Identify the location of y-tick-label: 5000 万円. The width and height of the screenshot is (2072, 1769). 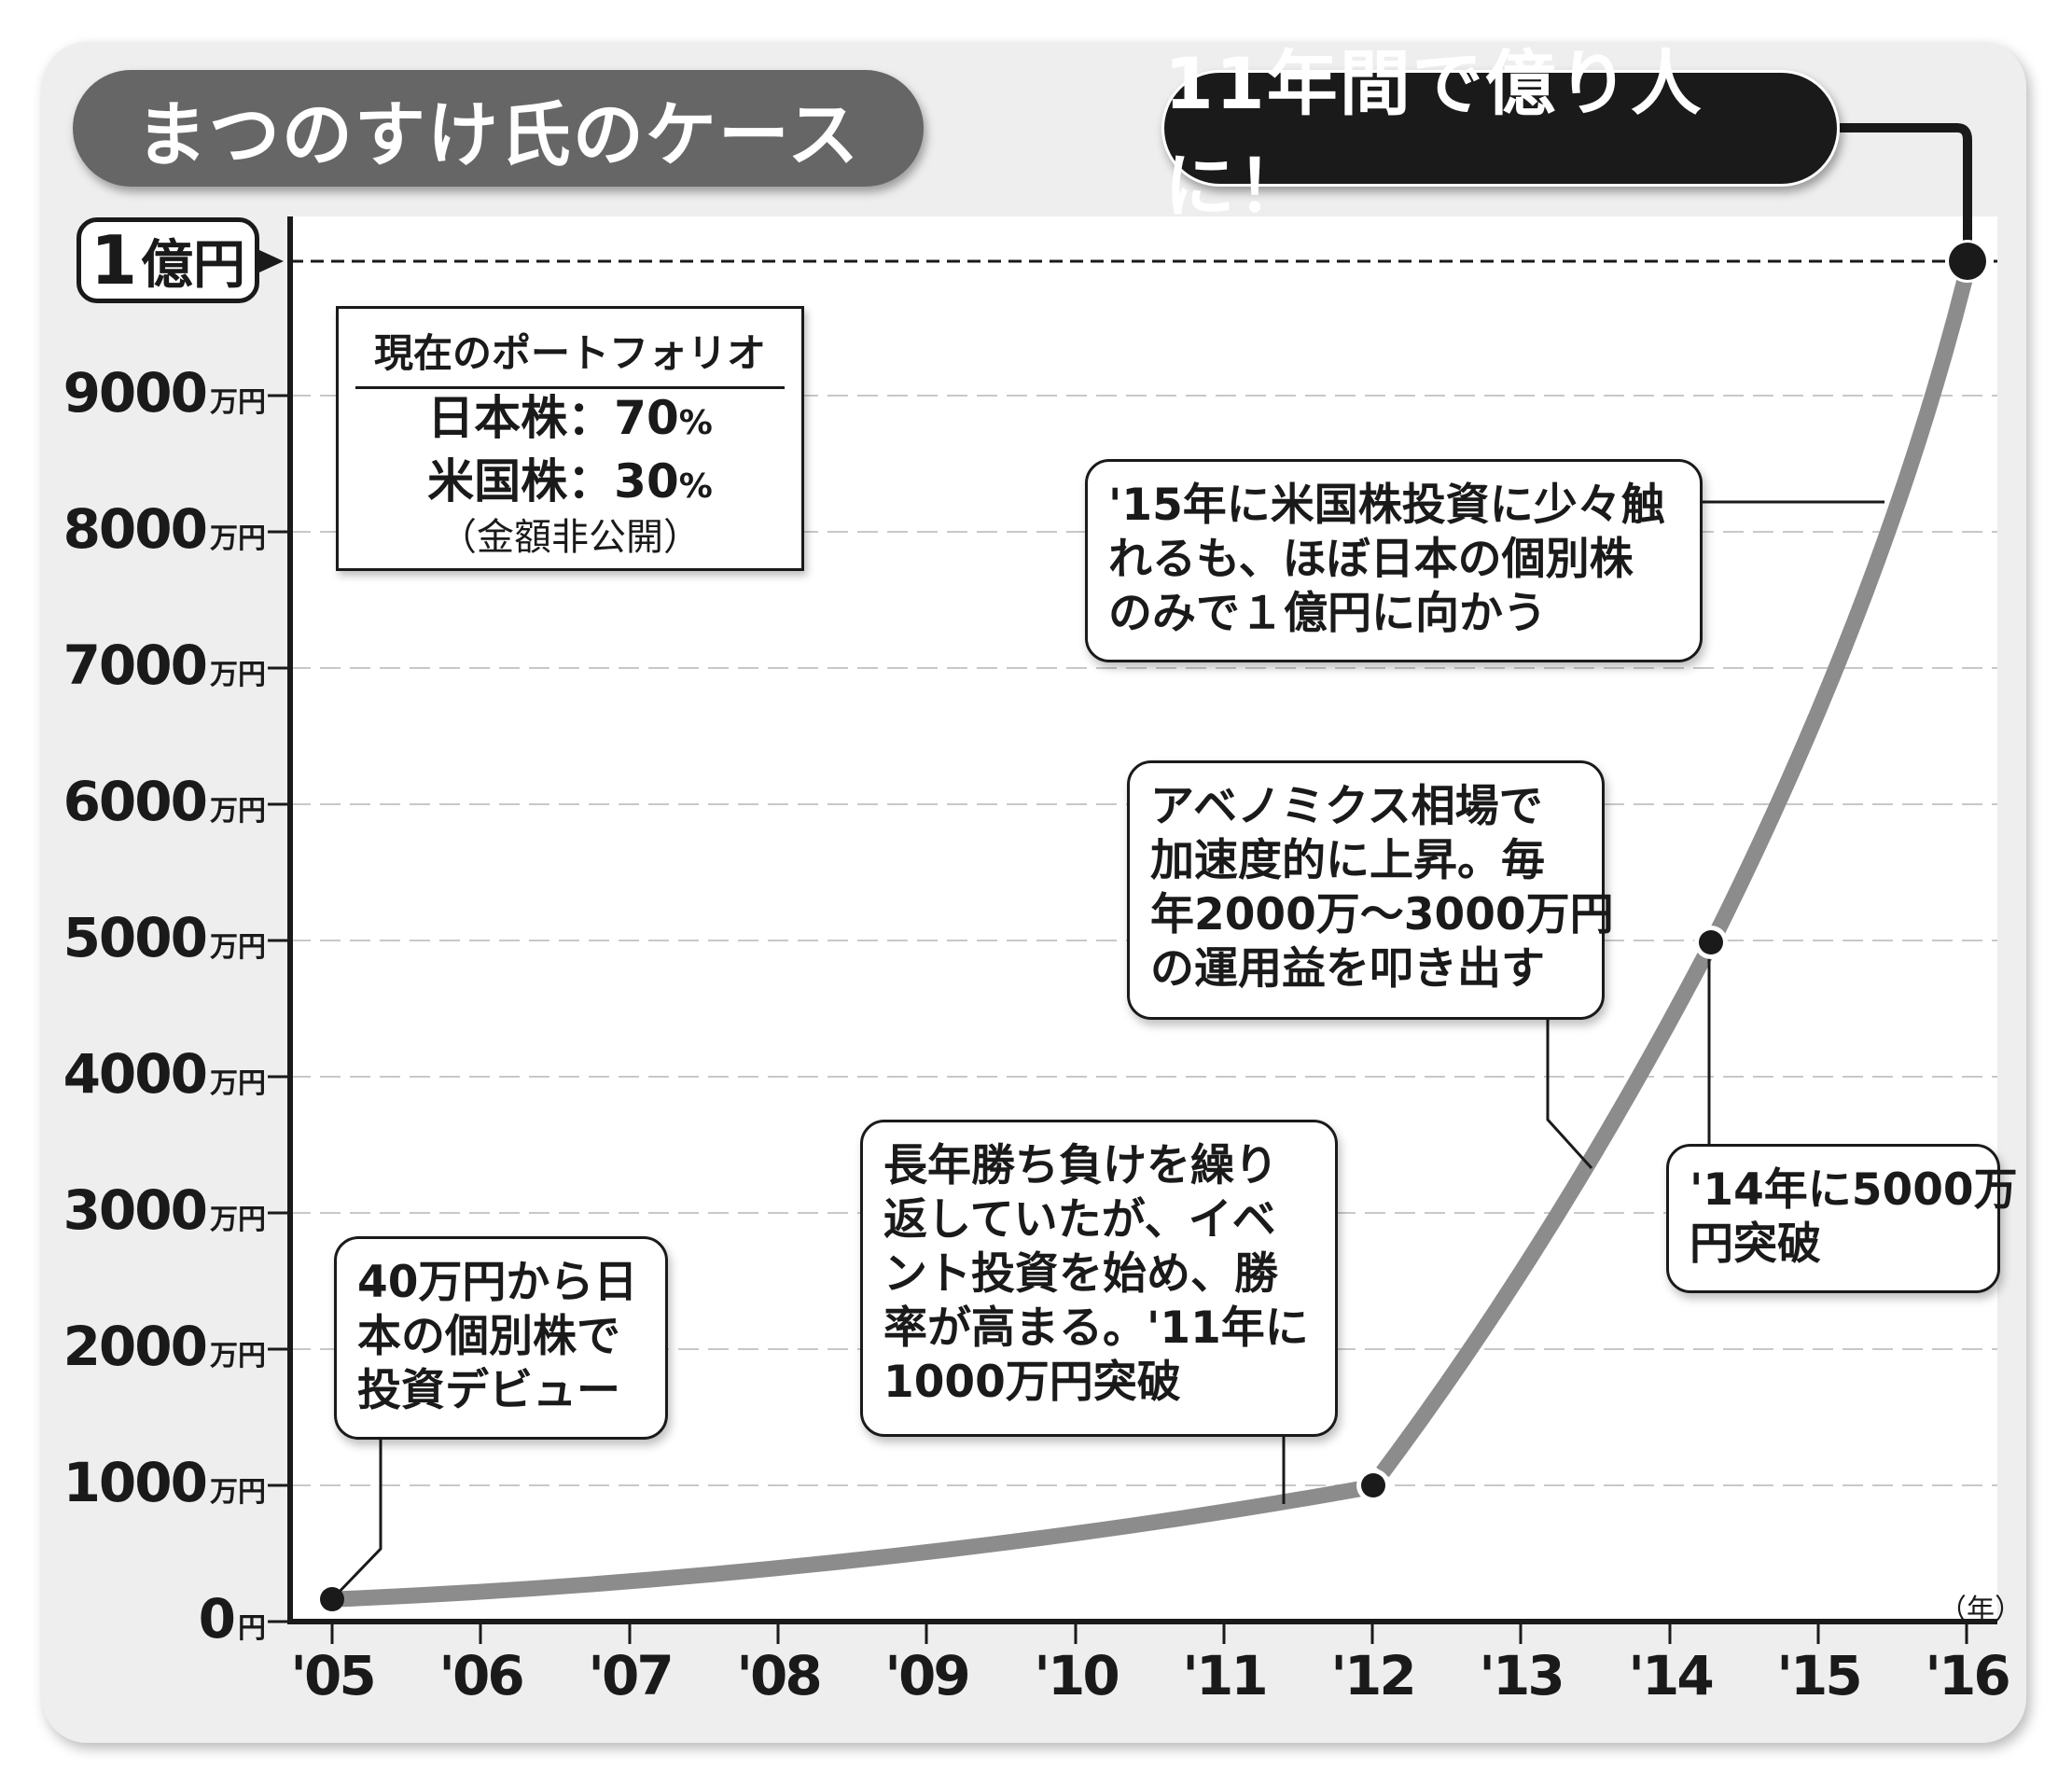
(161, 937).